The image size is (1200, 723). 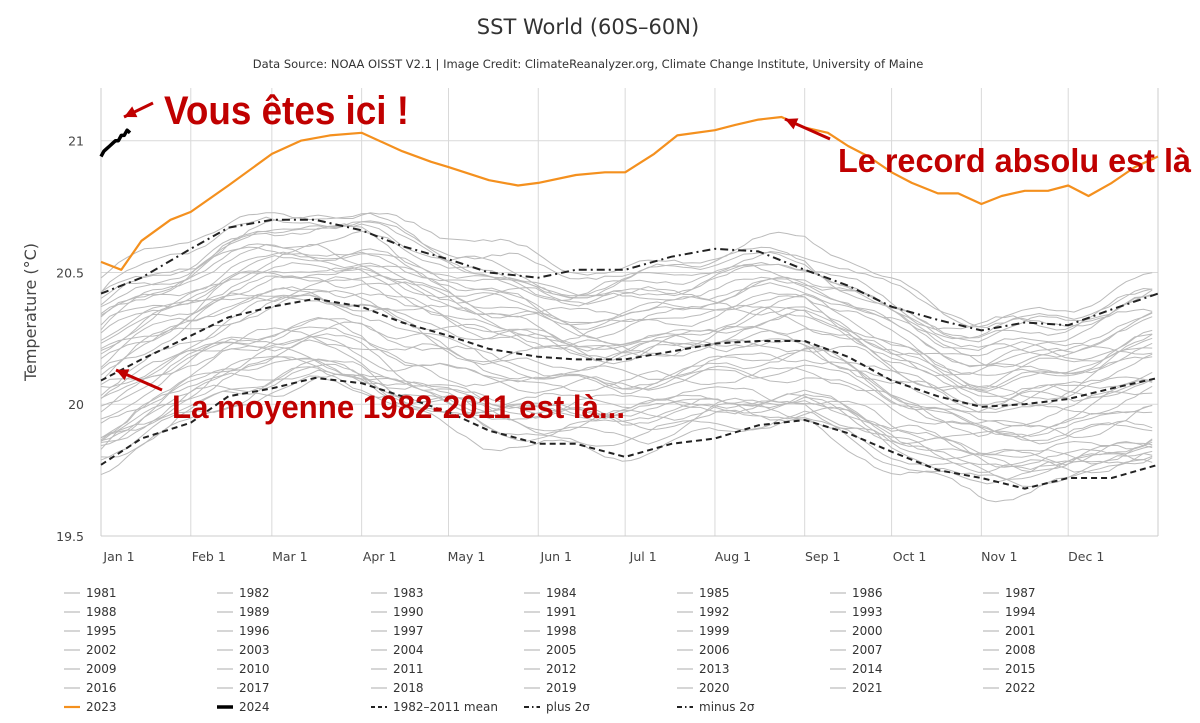 I want to click on legend-label: 2010, so click(x=254, y=669).